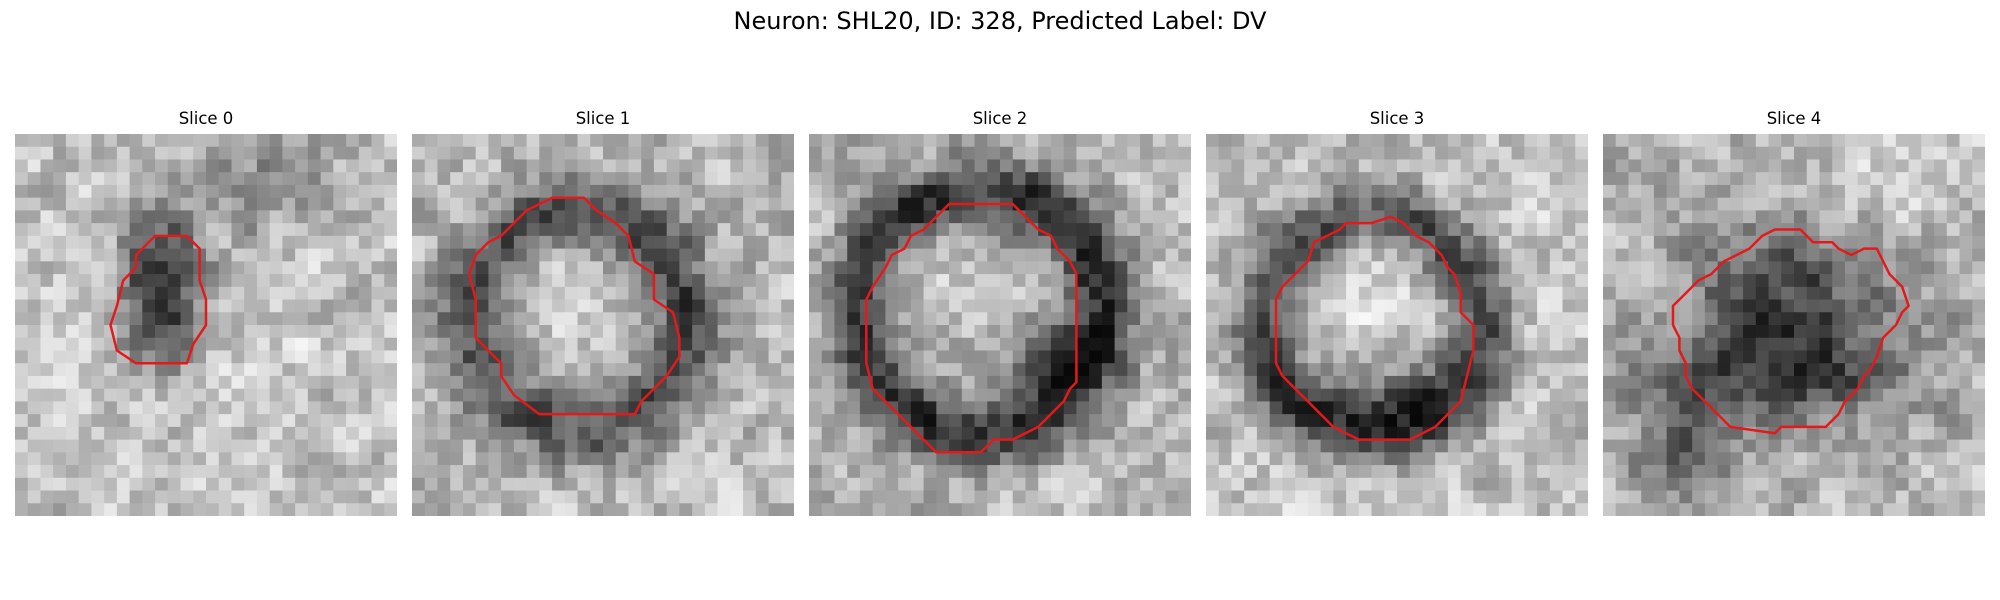 This screenshot has width=2000, height=600. I want to click on panel-title-slice-0: Slice 0, so click(206, 118).